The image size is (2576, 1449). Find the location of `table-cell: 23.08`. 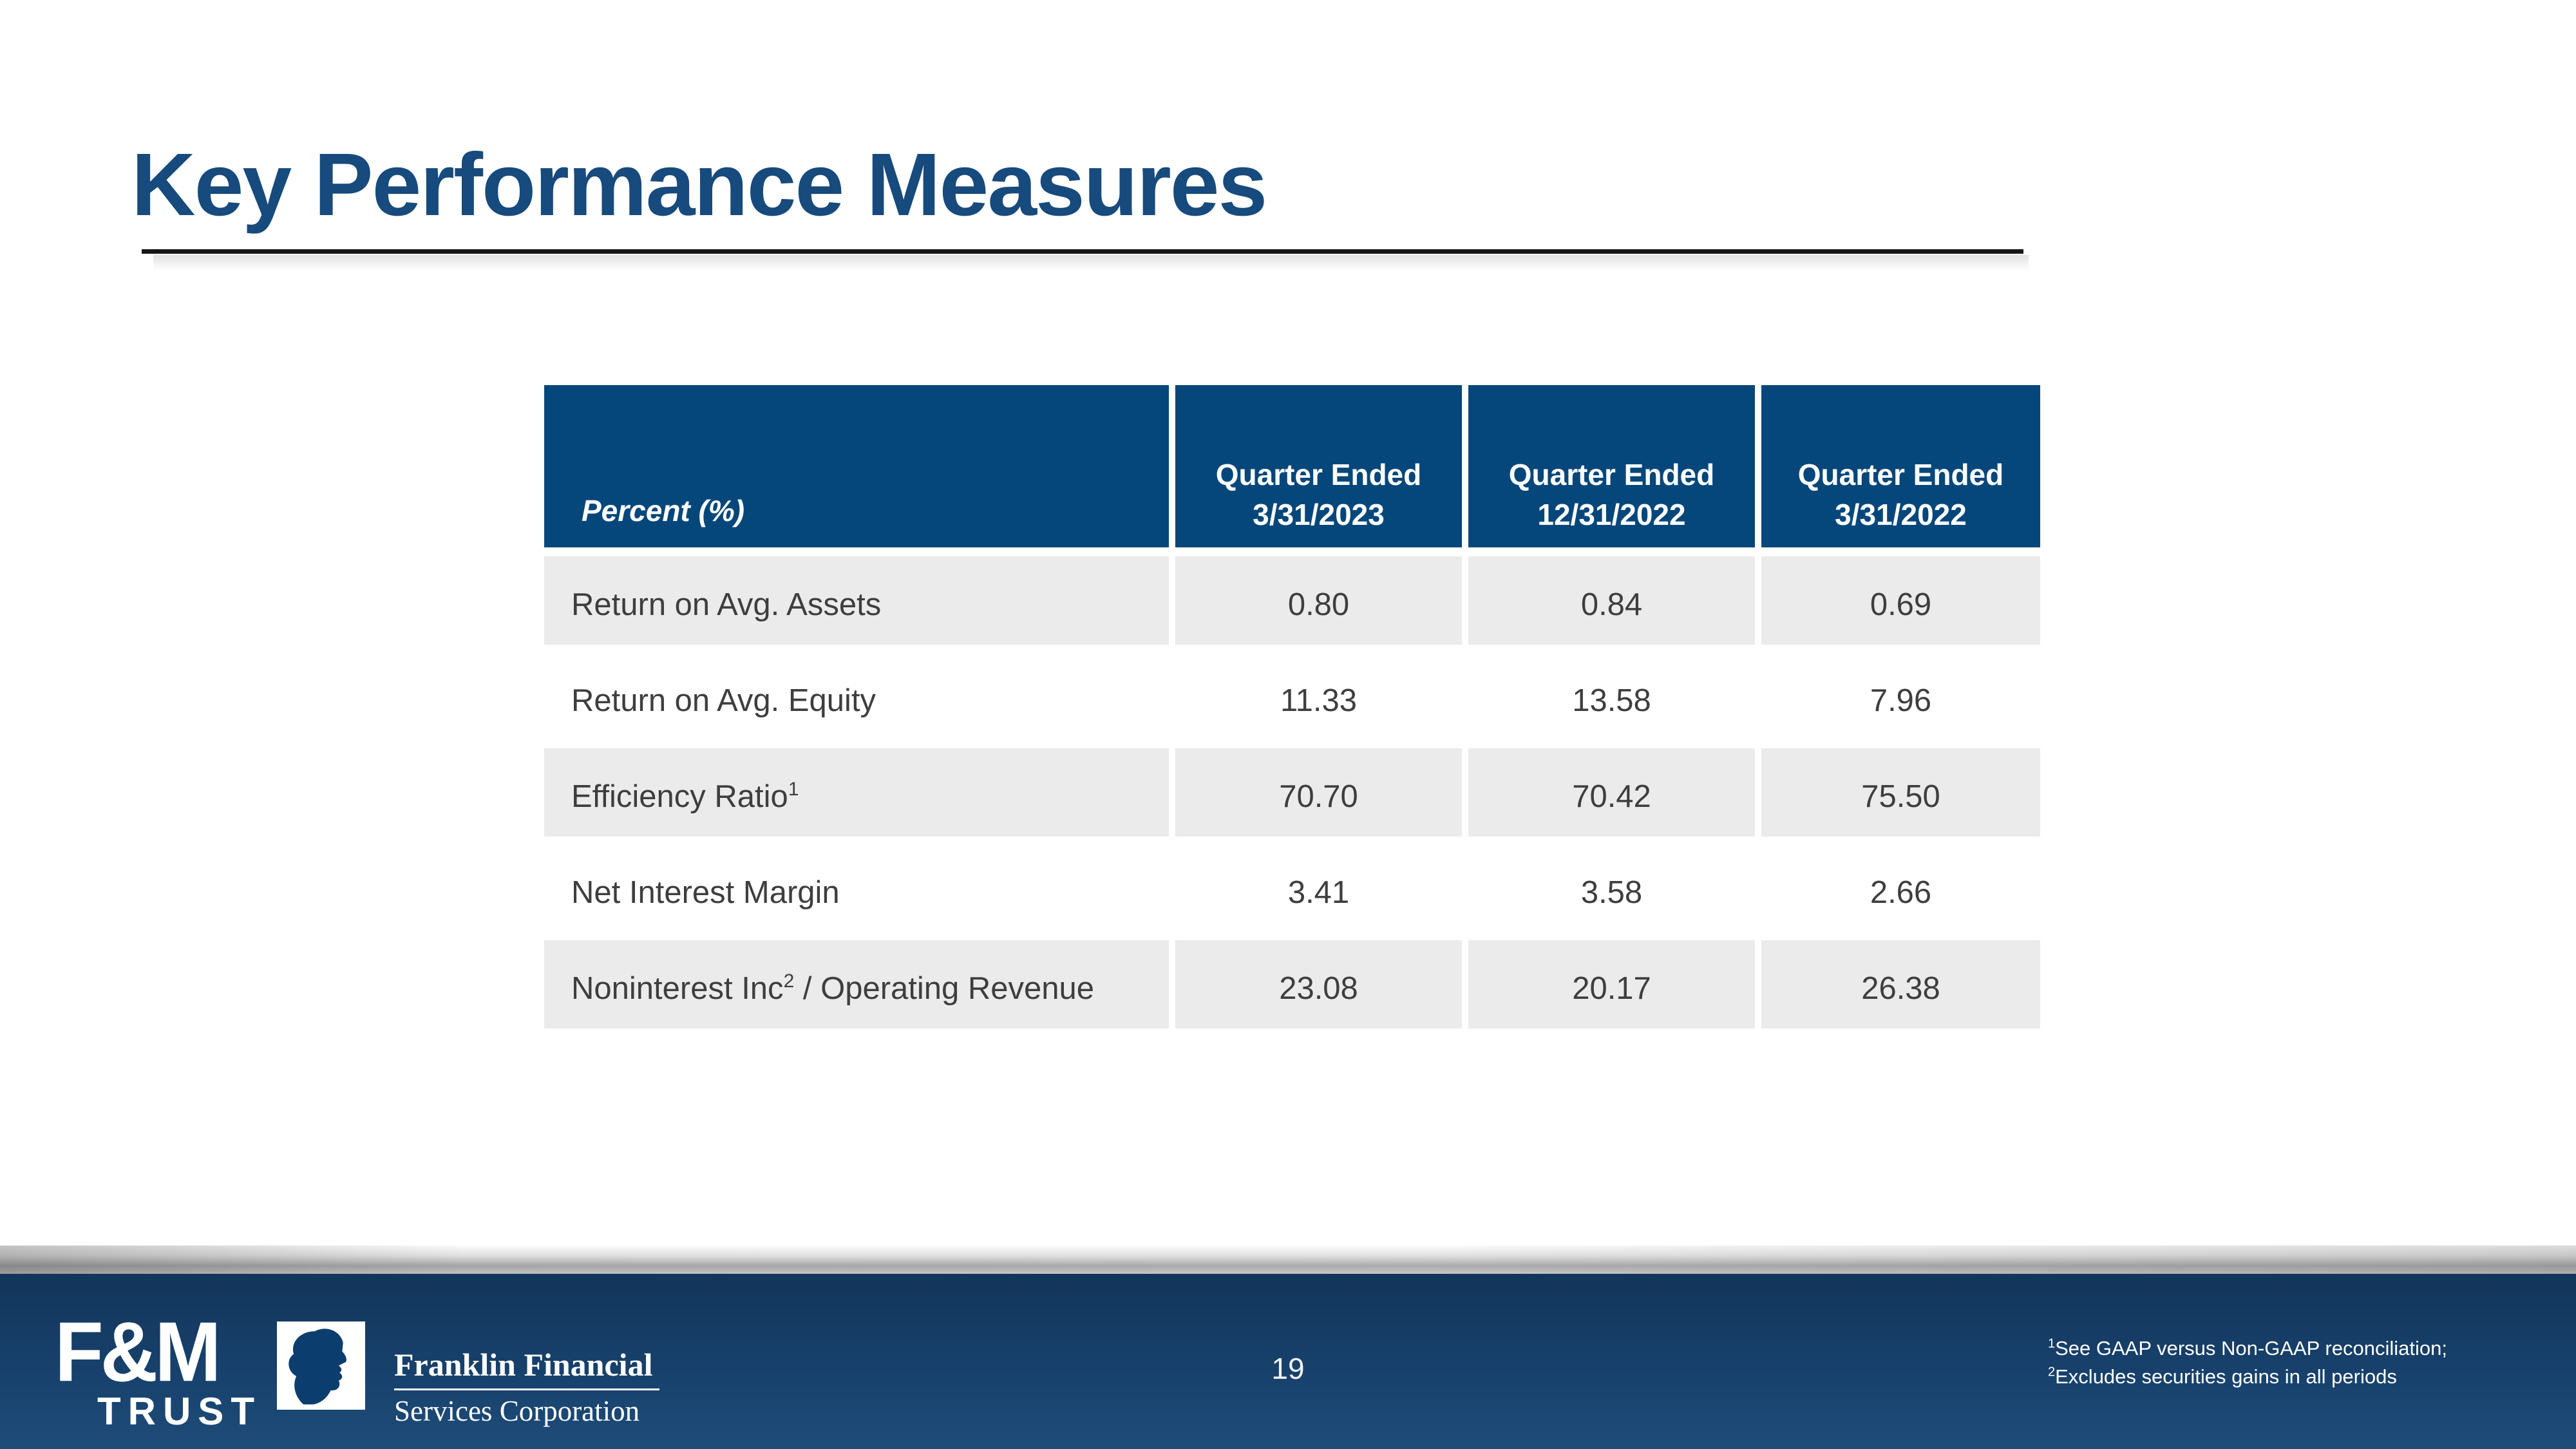

table-cell: 23.08 is located at coordinates (1319, 988).